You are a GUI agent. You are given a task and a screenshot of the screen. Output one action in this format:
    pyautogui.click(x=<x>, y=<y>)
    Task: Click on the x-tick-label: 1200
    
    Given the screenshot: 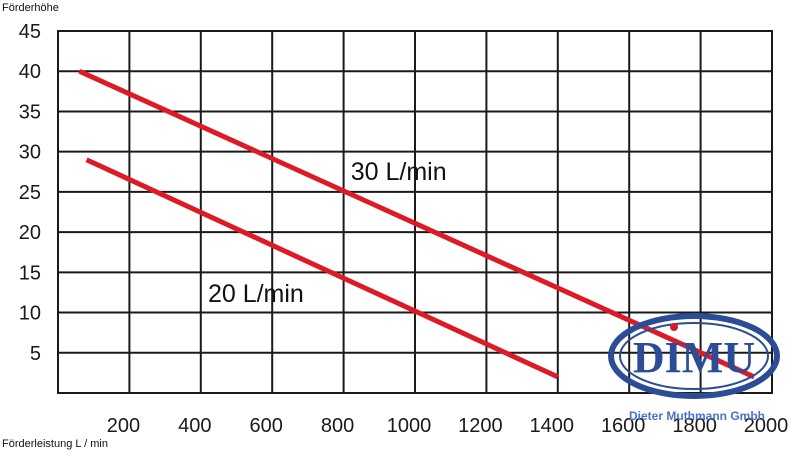 What is the action you would take?
    pyautogui.click(x=480, y=426)
    